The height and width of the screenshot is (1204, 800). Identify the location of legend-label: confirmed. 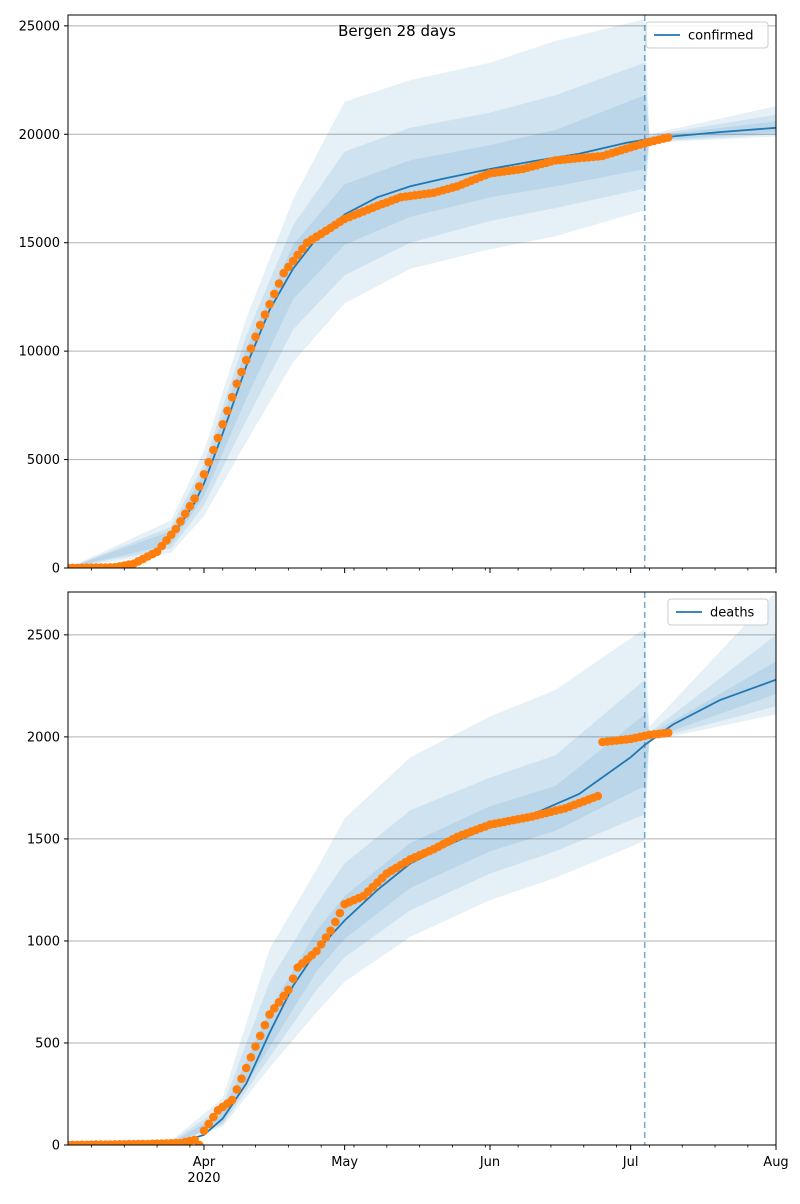
(721, 36).